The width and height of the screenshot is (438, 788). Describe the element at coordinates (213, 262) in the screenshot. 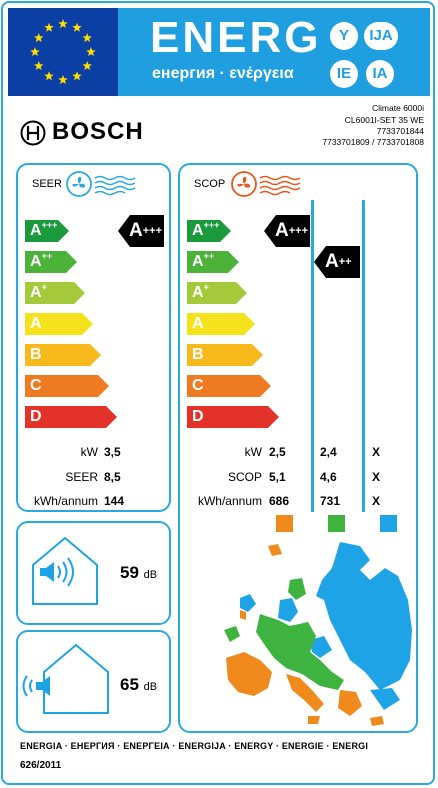

I see `scop-class-bar: A++` at that location.